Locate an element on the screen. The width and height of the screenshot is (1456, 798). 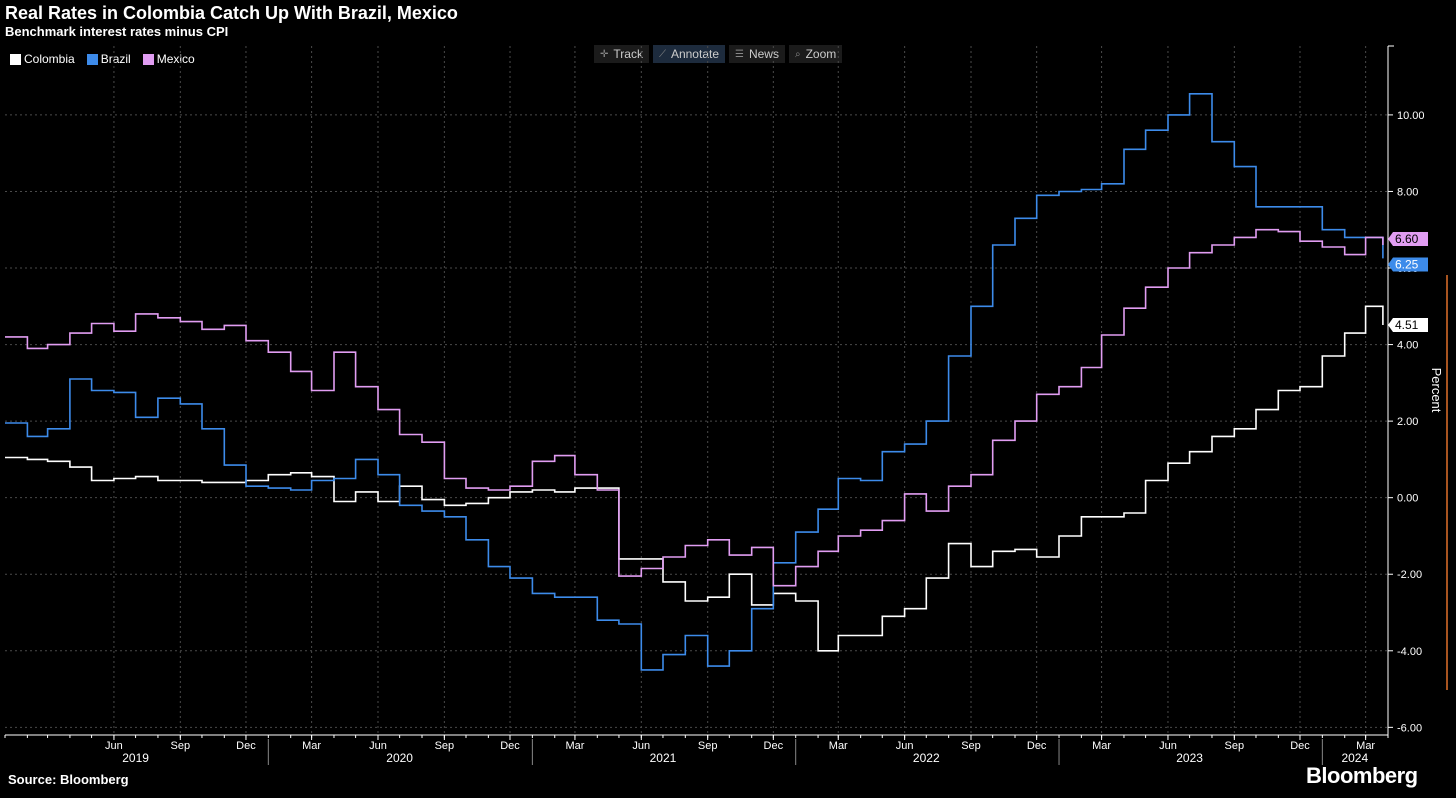
legend-swatch-mexico is located at coordinates (148, 59).